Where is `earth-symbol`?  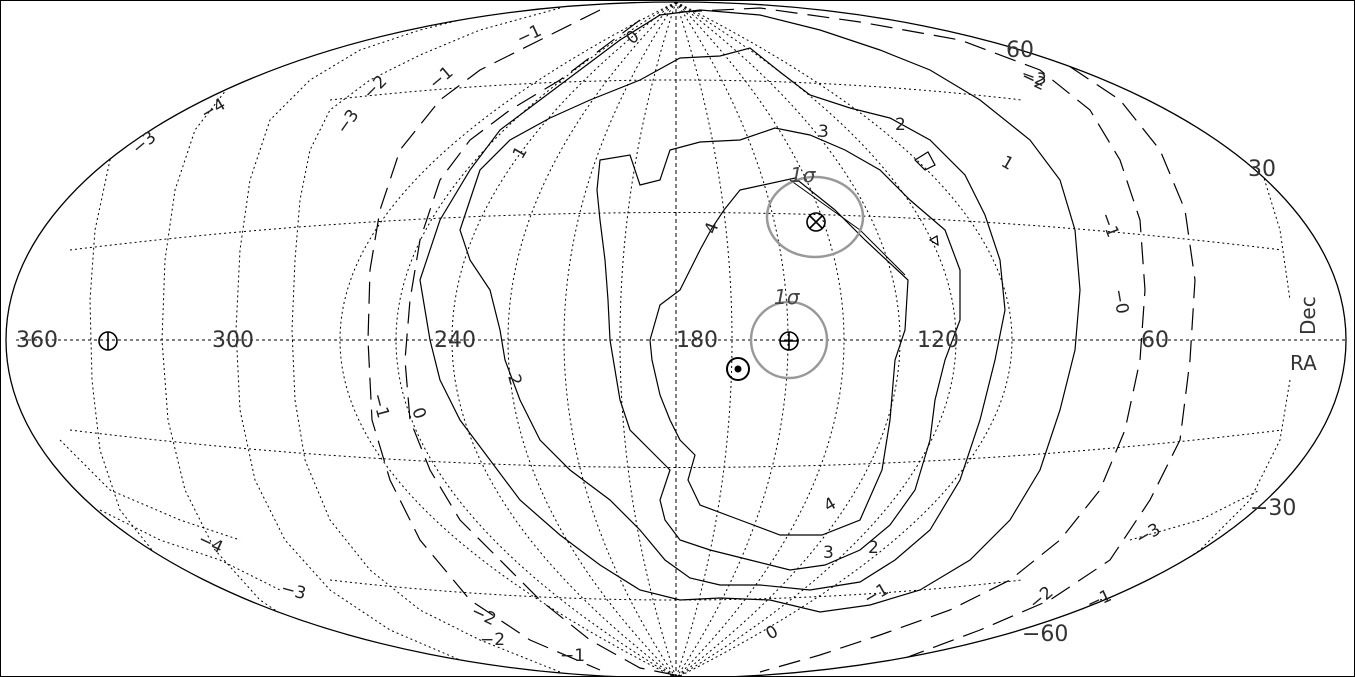 earth-symbol is located at coordinates (789, 341).